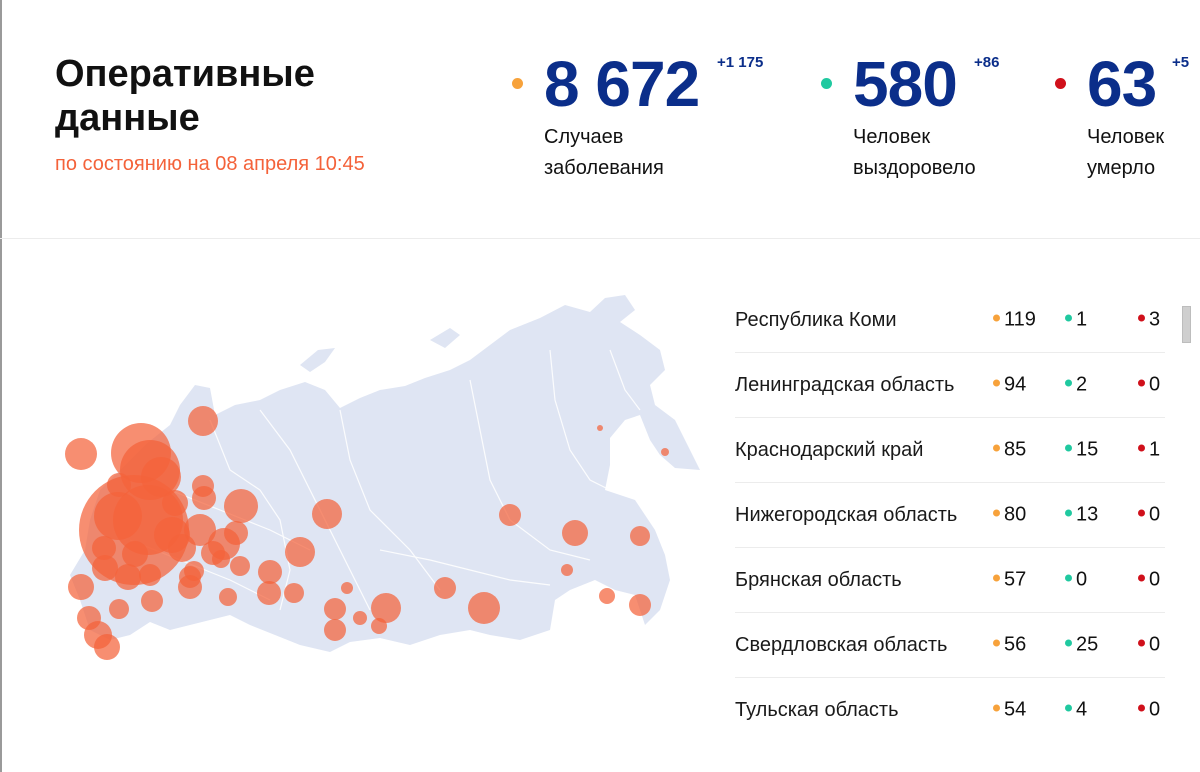 This screenshot has height=772, width=1200. What do you see at coordinates (846, 515) in the screenshot?
I see `region-name: Нижегородская область` at bounding box center [846, 515].